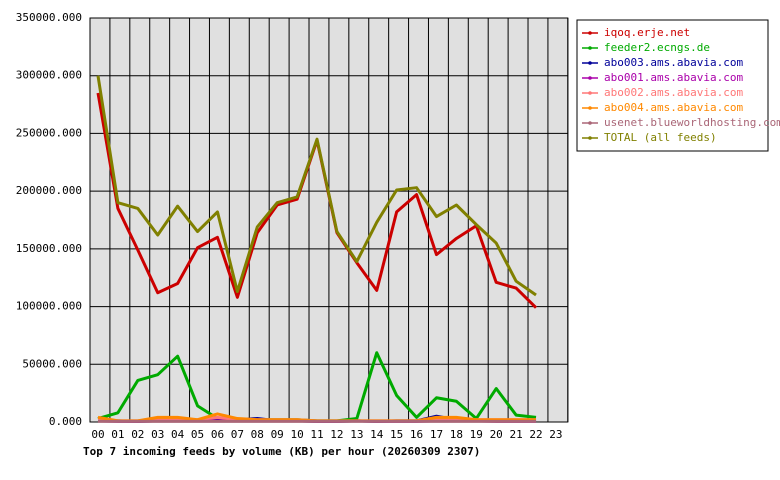  Describe the element at coordinates (49, 190) in the screenshot. I see `y-tick-label: 200000.000` at that location.